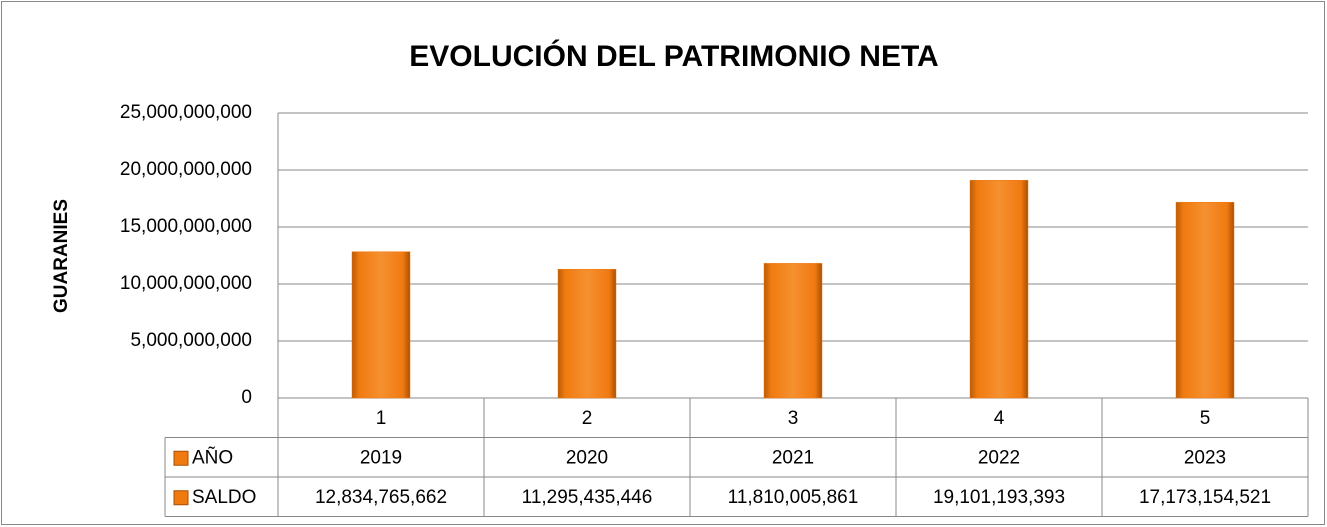  I want to click on table-cell: 11,295,435,446, so click(587, 497).